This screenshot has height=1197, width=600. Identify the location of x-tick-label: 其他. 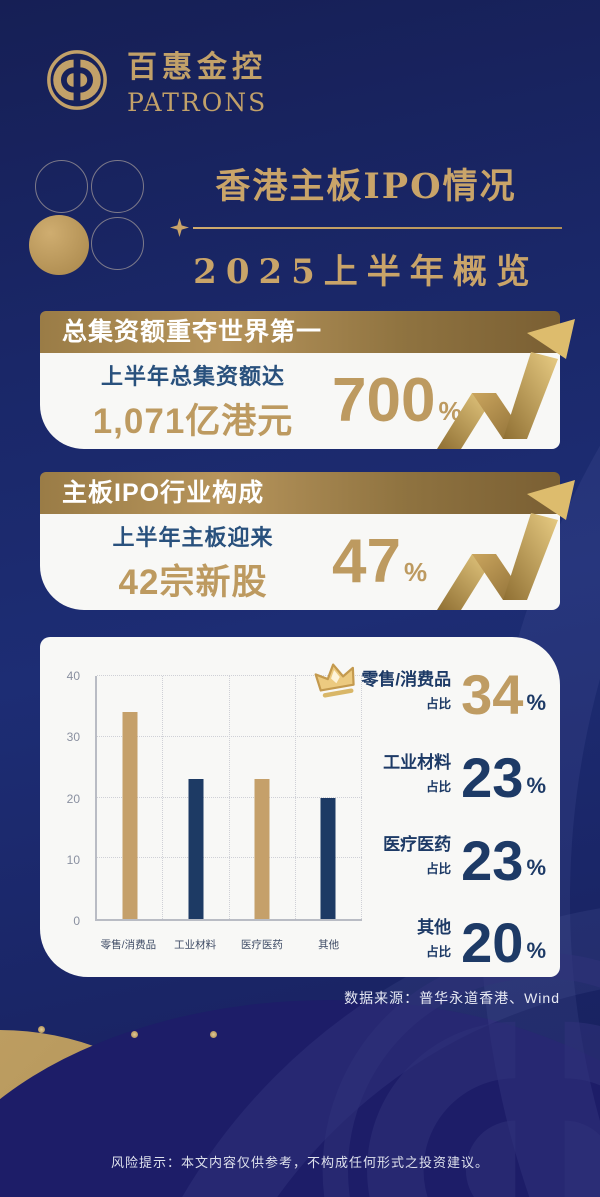
(329, 945).